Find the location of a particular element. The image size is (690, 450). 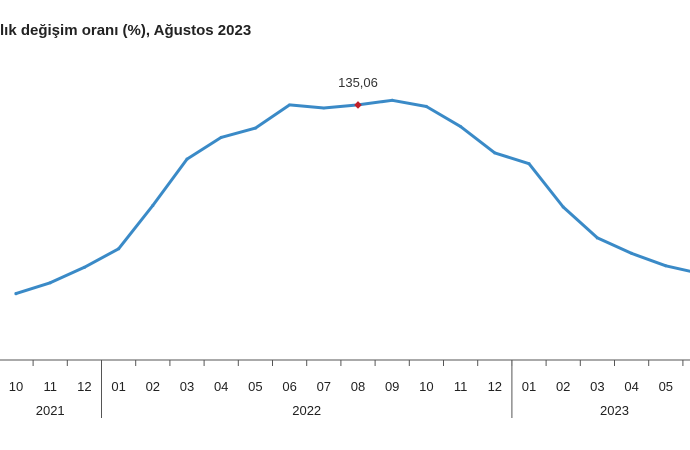

x-tick-label: 08 is located at coordinates (358, 386).